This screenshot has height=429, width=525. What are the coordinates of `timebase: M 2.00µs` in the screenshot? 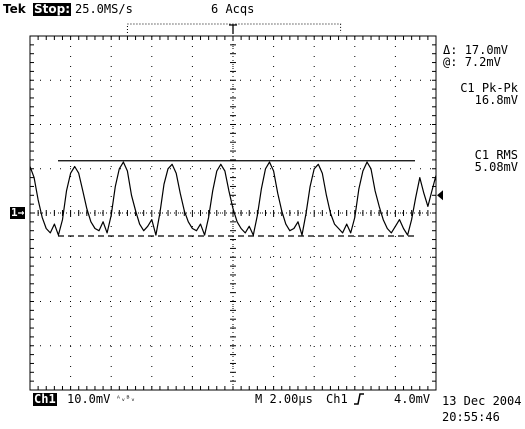 It's located at (284, 399).